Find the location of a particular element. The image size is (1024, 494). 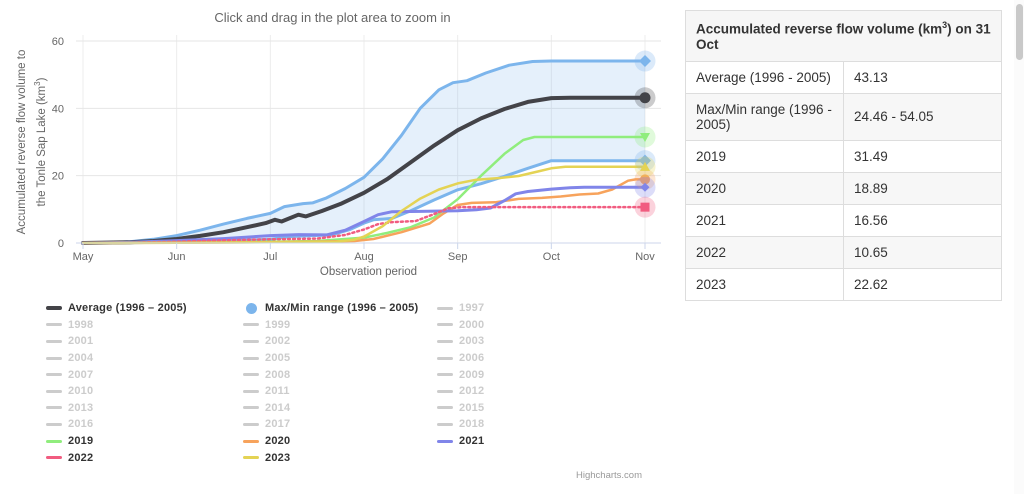

svg-text: Aug is located at coordinates (364, 257).